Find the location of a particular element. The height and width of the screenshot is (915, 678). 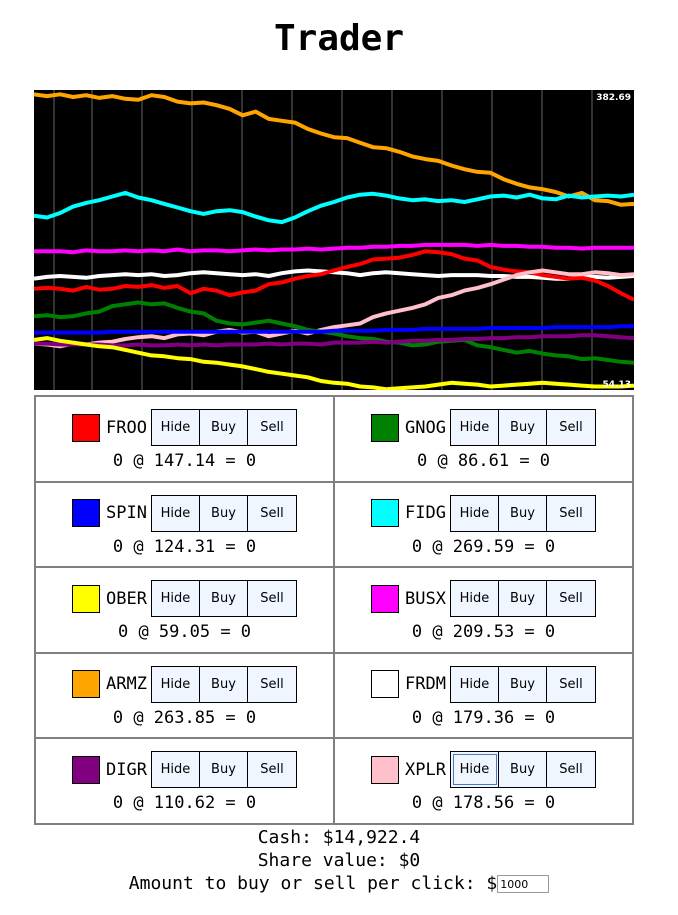

series-line-spin is located at coordinates (334, 329).